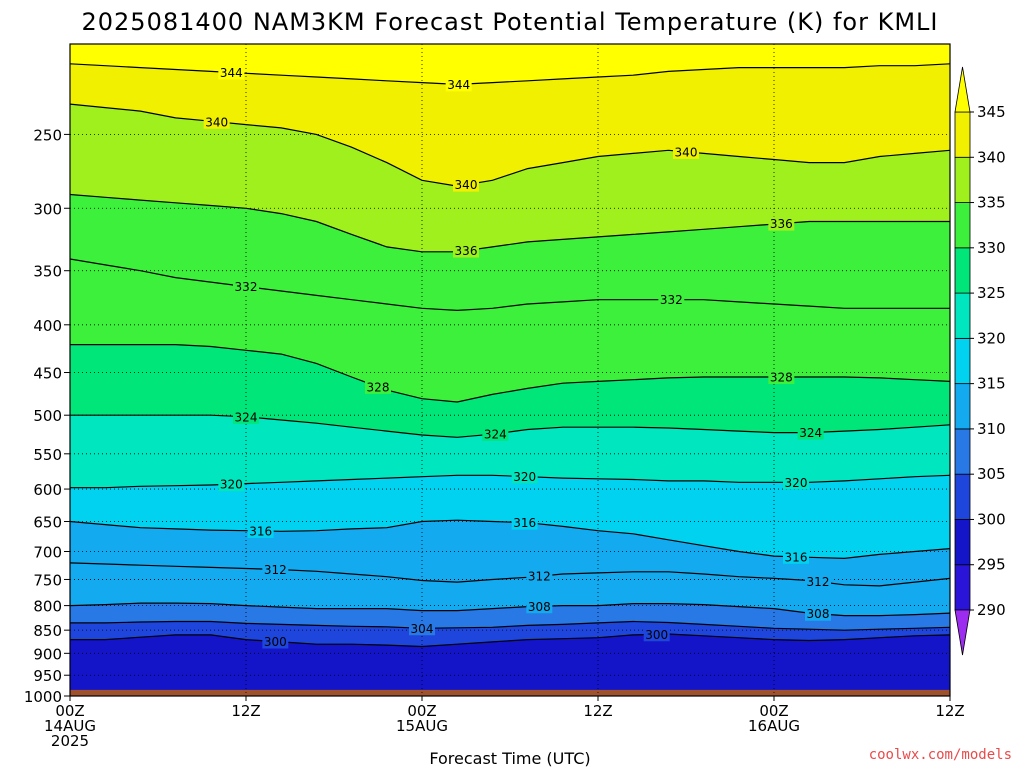 This screenshot has height=768, width=1024. I want to click on contour-label-336: 336, so click(466, 250).